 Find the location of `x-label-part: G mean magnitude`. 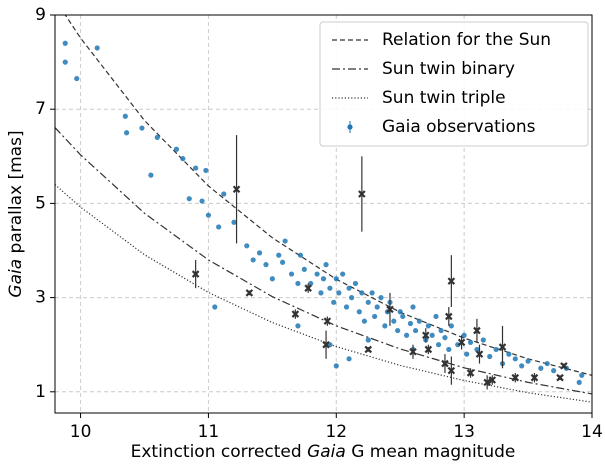

x-label-part: G mean magnitude is located at coordinates (431, 452).